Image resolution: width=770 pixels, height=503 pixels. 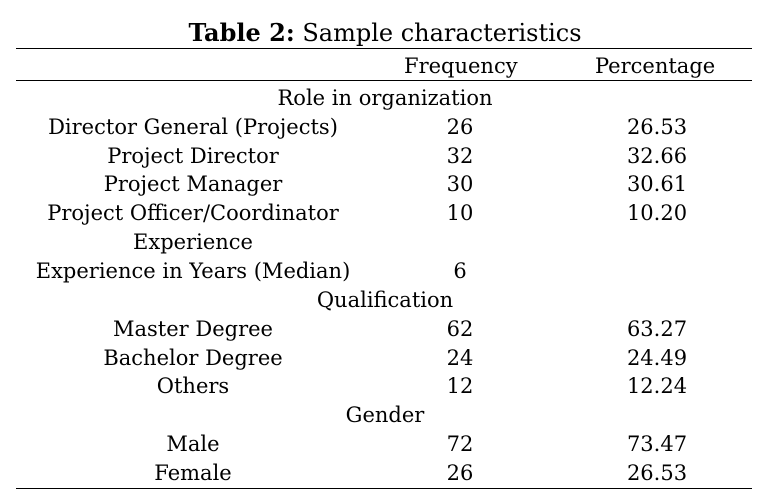 I want to click on row-frequency: 10, so click(x=460, y=213).